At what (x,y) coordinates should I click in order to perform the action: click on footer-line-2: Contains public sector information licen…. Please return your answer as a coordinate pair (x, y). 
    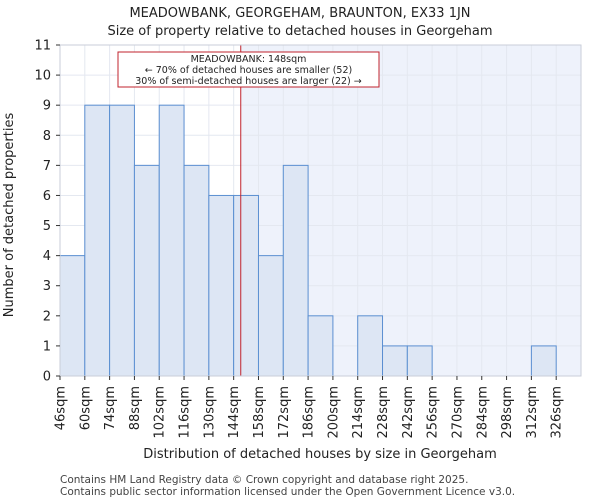
    Looking at the image, I should click on (287, 492).